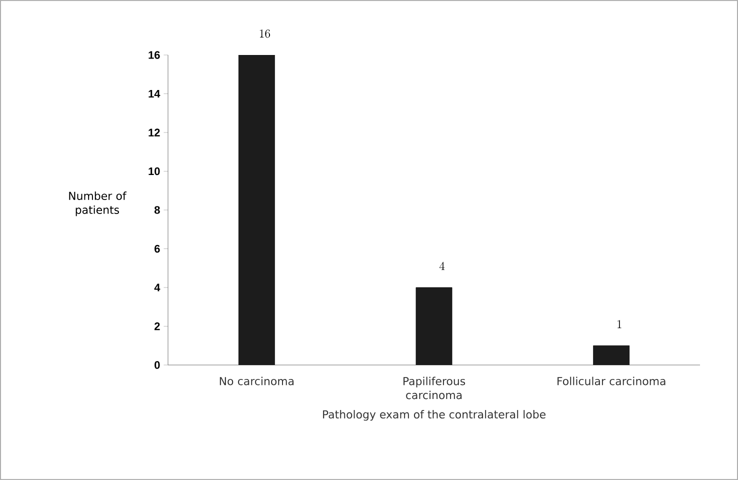 Image resolution: width=738 pixels, height=480 pixels. Describe the element at coordinates (154, 55) in the screenshot. I see `y-tick-label: 16` at that location.